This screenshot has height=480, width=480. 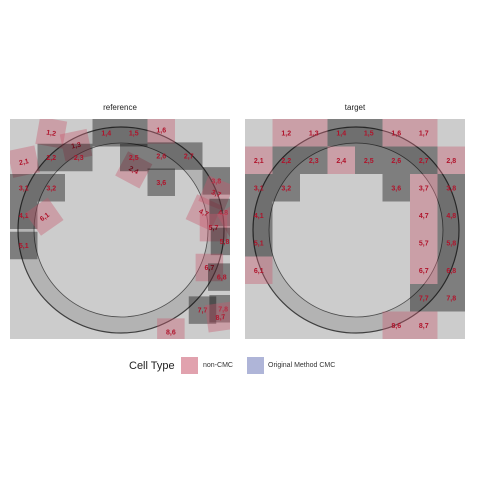 I want to click on target-cell-1-2: 1,2, so click(x=286, y=133).